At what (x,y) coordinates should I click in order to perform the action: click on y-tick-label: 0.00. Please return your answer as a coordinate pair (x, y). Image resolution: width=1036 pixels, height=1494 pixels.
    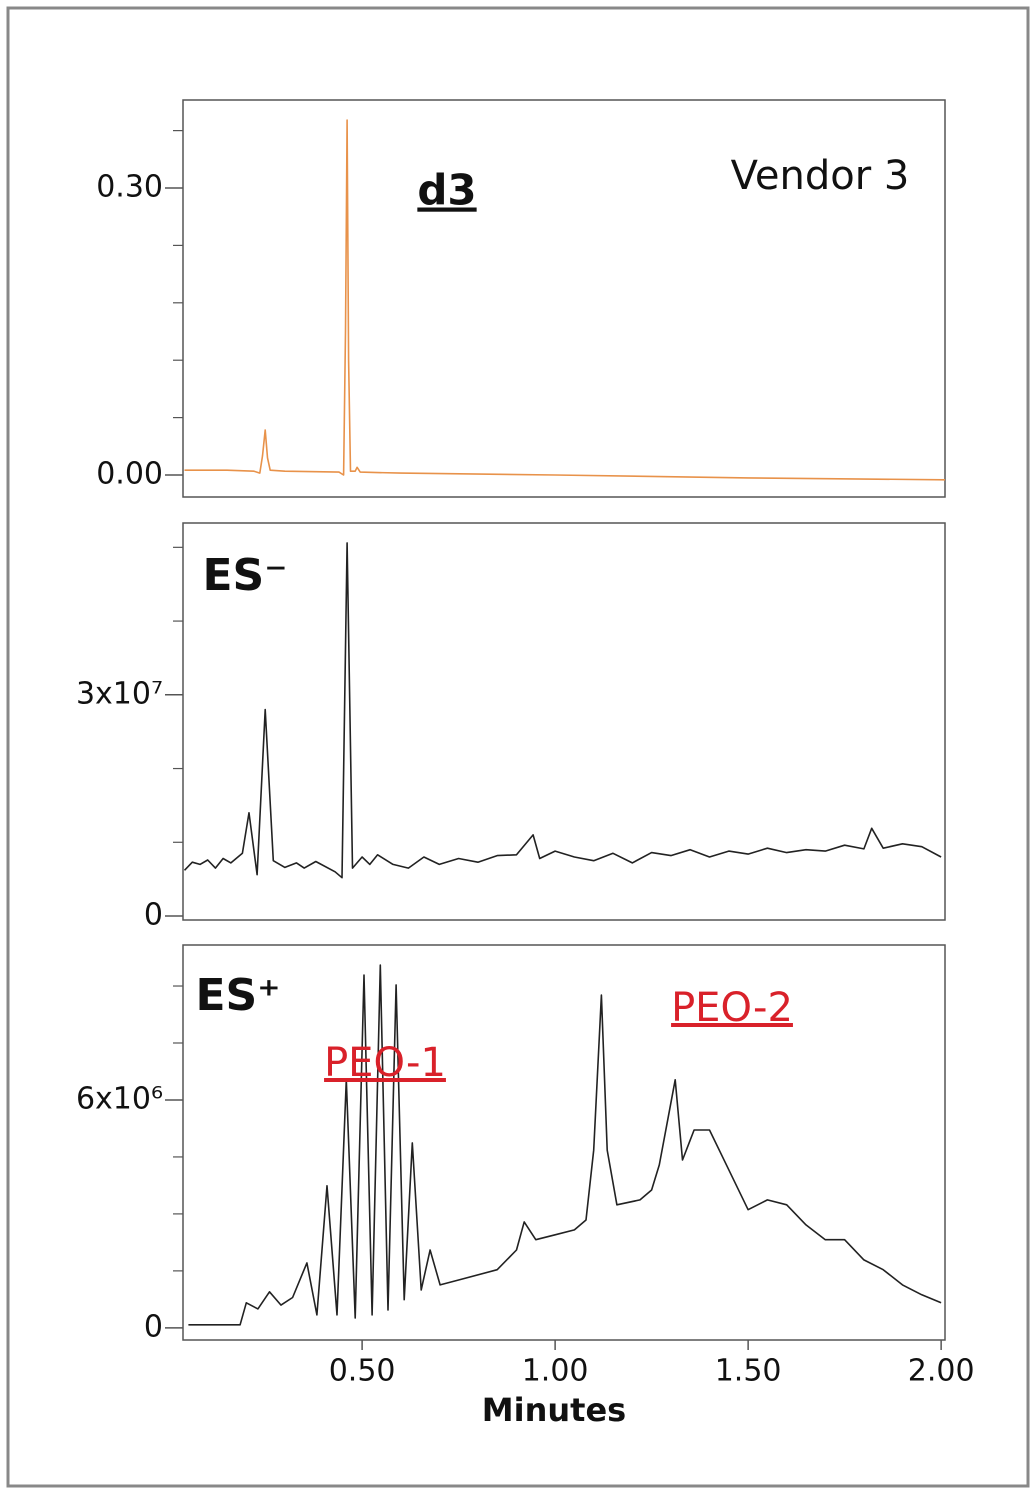
    Looking at the image, I should click on (129, 473).